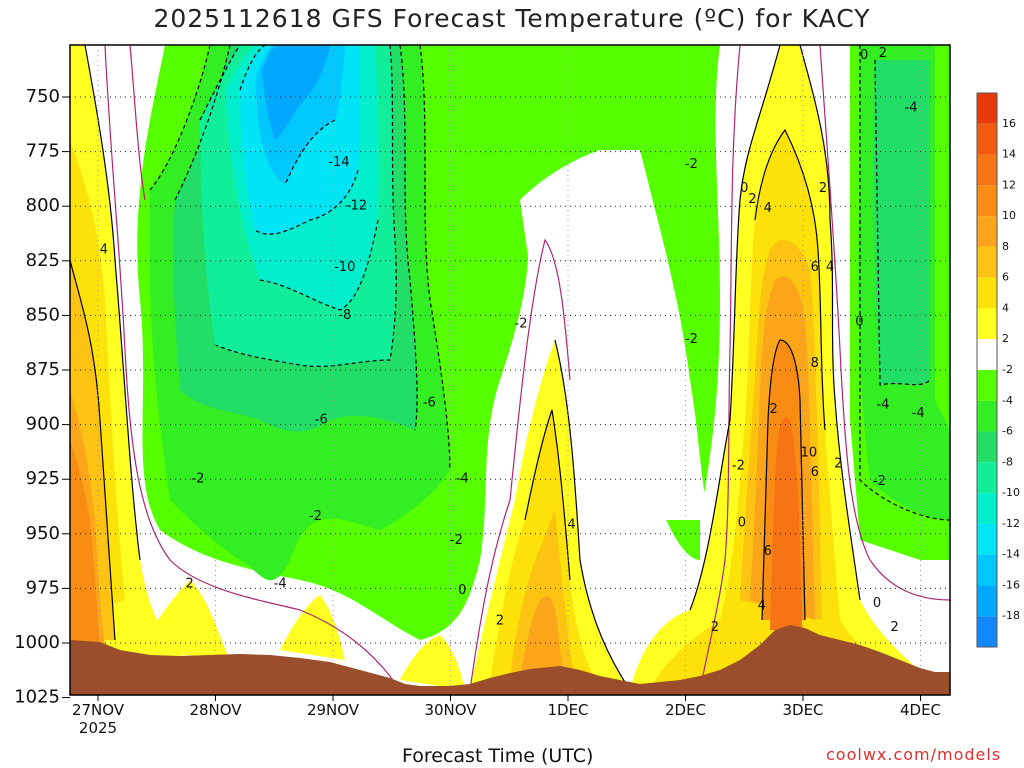  Describe the element at coordinates (43, 587) in the screenshot. I see `y-tick-label: 975` at that location.